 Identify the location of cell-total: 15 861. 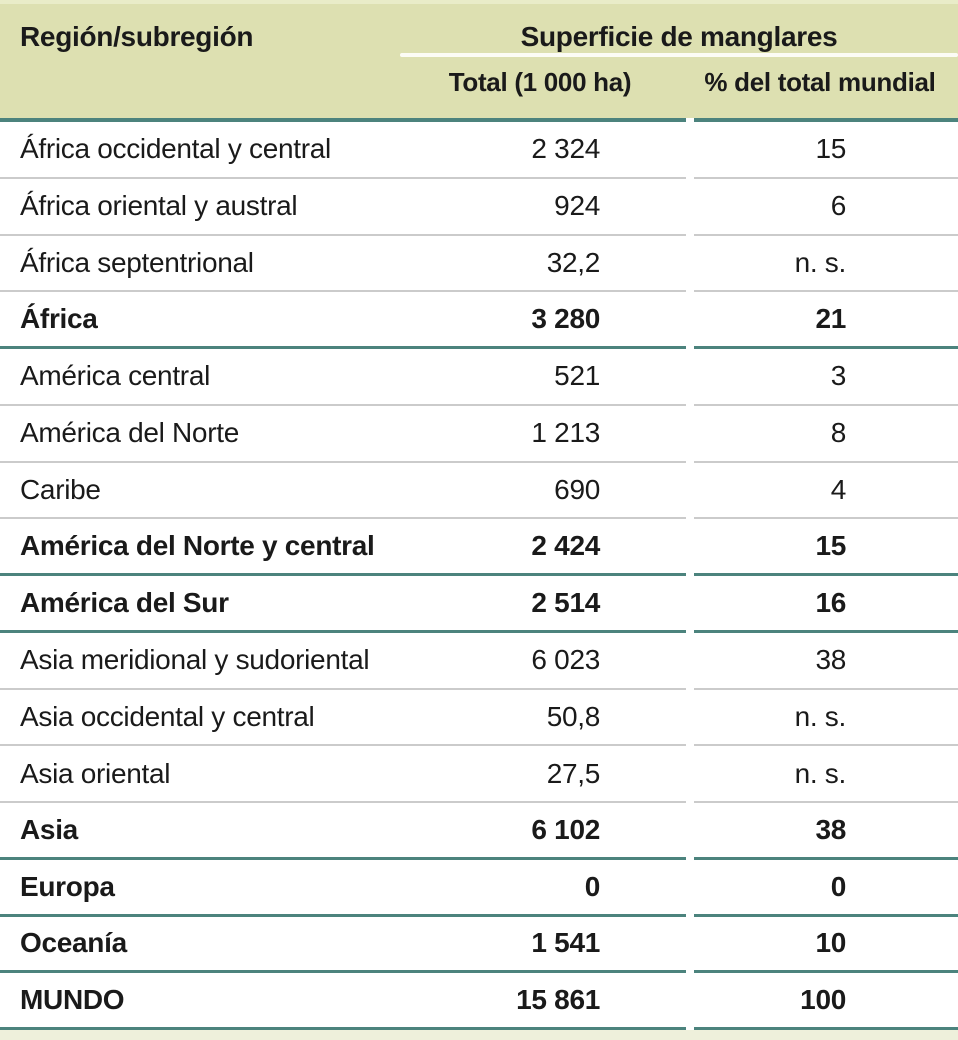
(558, 1000).